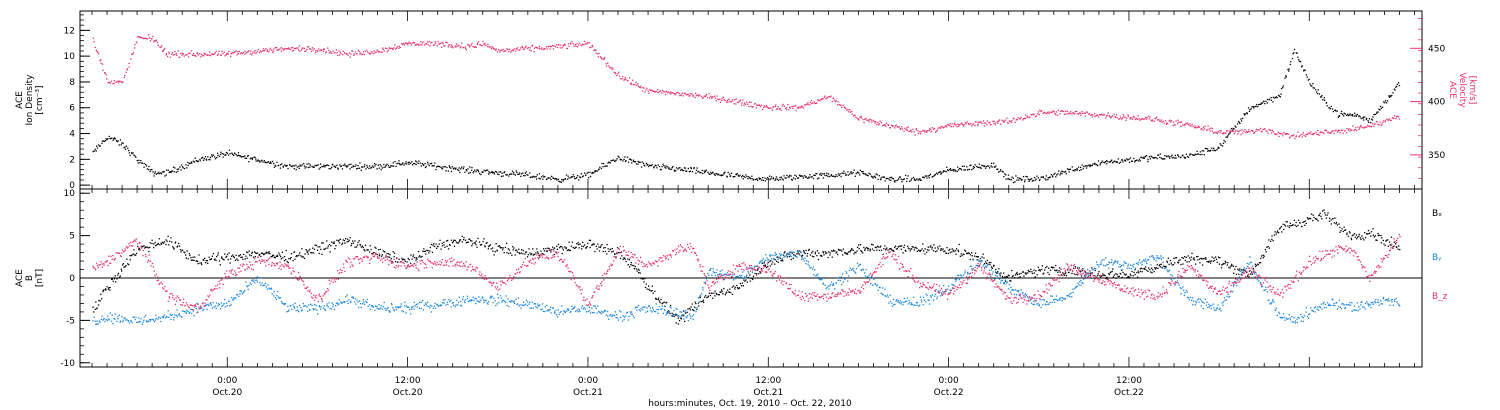  I want to click on left-axis-label: [nT], so click(40, 278).